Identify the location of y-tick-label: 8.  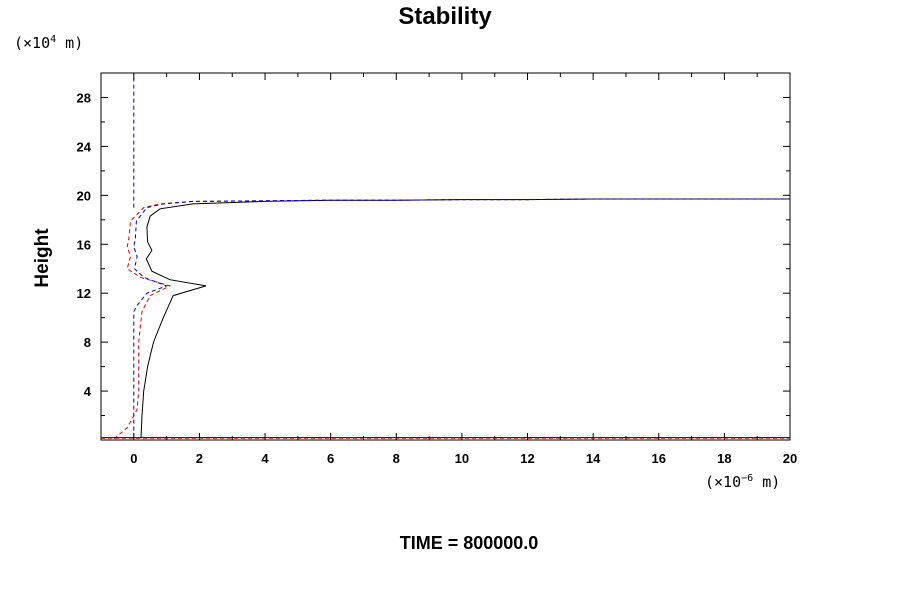
(87, 342).